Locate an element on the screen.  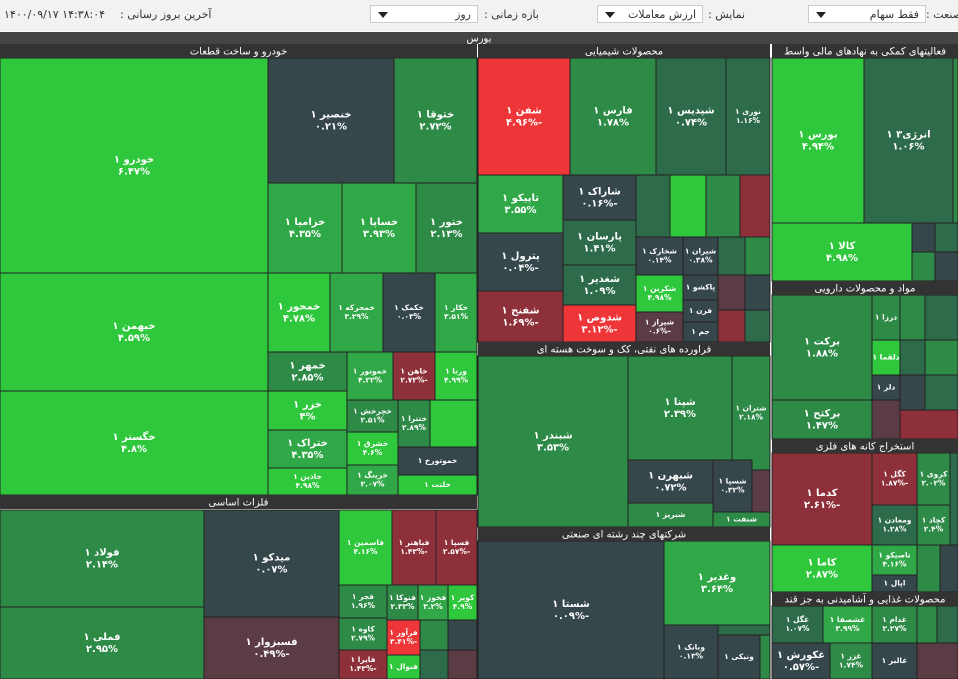
tile-name: درزا ۱ is located at coordinates (886, 317).